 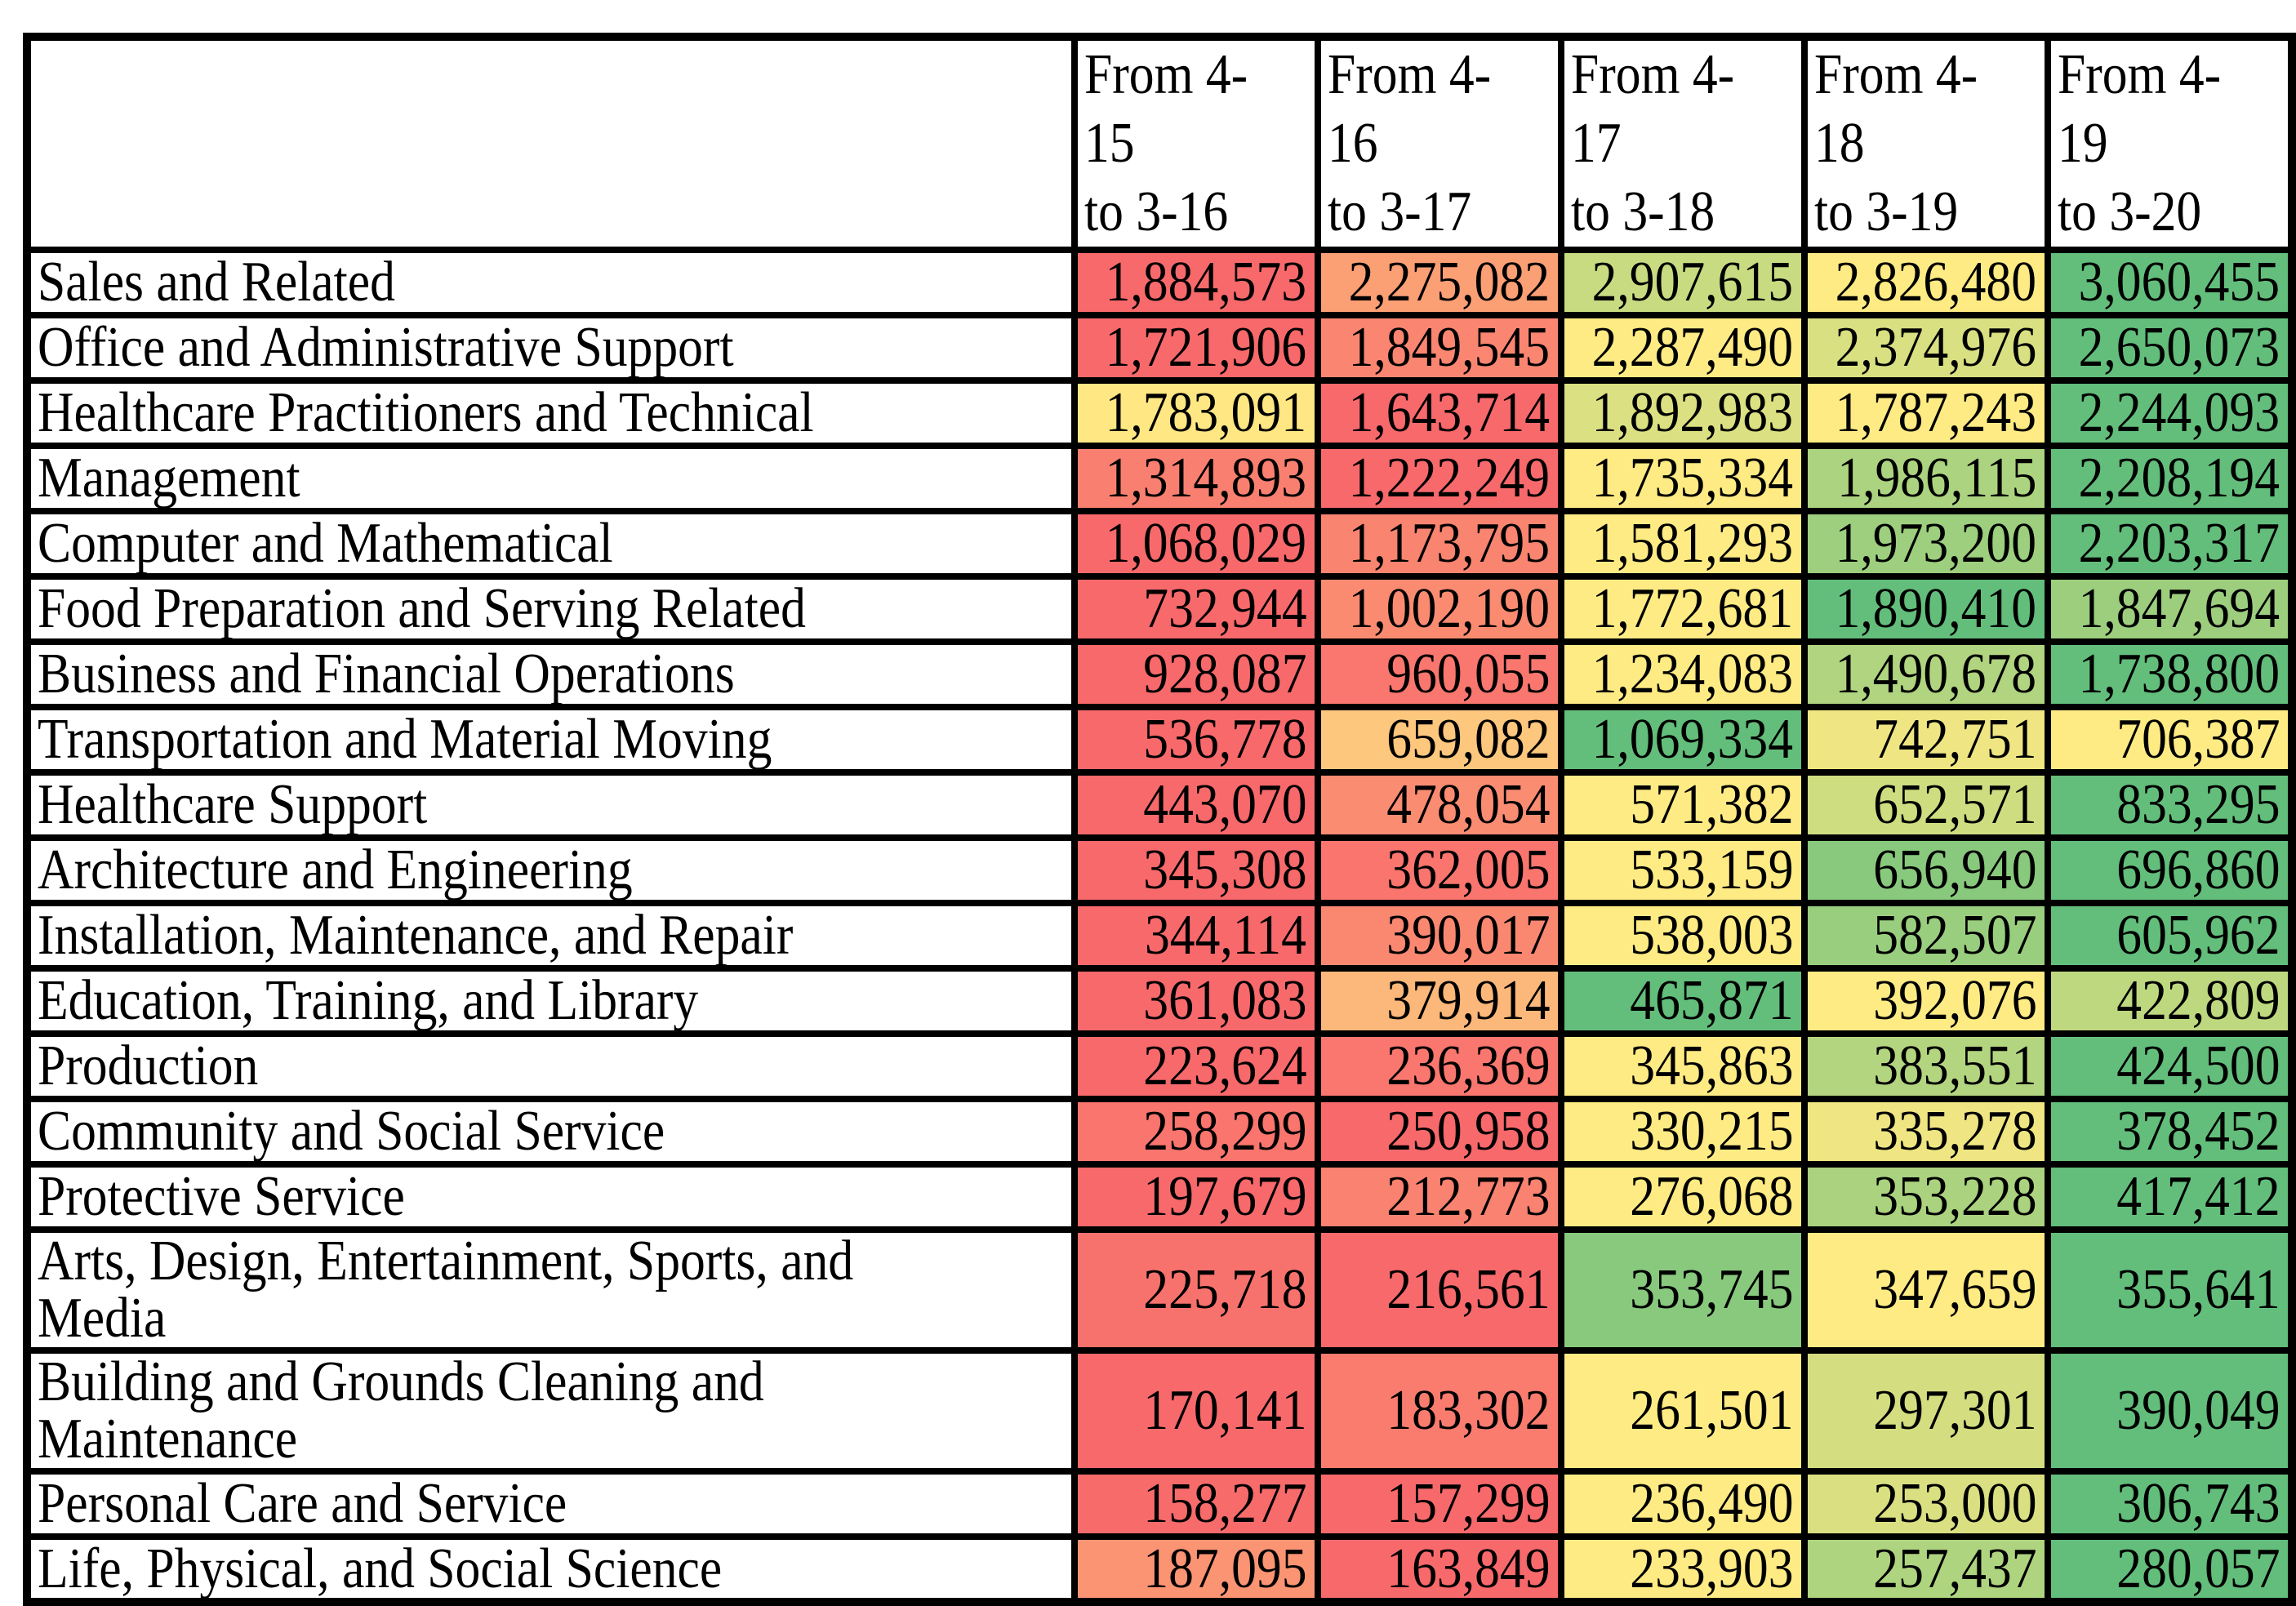 What do you see at coordinates (2198, 935) in the screenshot?
I see `value-text: 605,962` at bounding box center [2198, 935].